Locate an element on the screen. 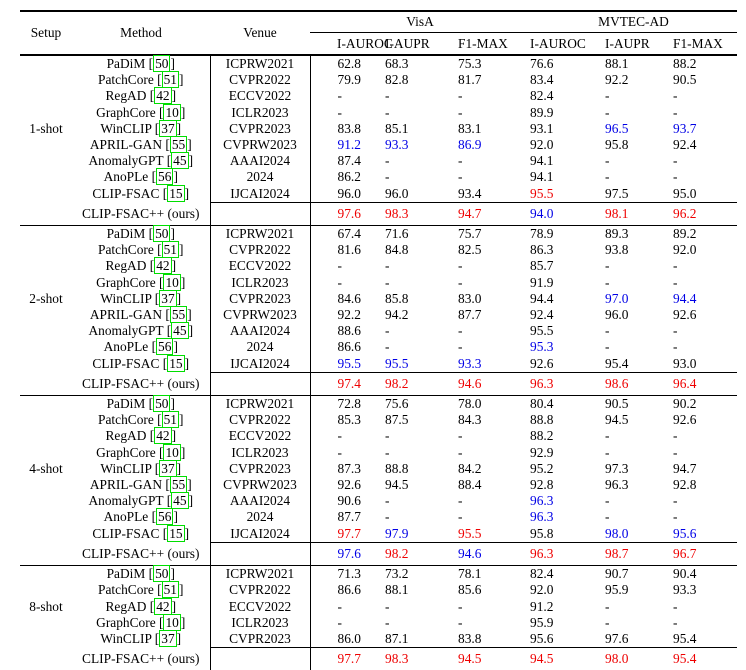 The height and width of the screenshot is (670, 746). metric-cell: 96.7 is located at coordinates (705, 554).